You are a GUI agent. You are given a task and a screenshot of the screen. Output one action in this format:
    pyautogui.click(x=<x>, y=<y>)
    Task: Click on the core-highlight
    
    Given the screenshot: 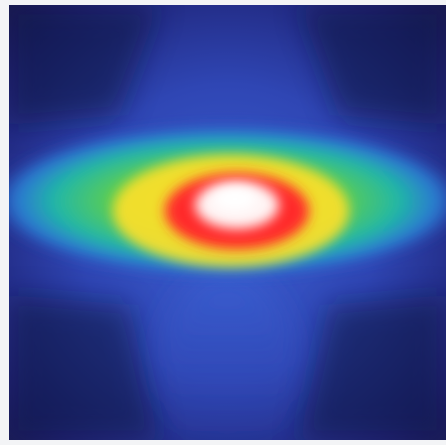 What is the action you would take?
    pyautogui.click(x=235, y=199)
    